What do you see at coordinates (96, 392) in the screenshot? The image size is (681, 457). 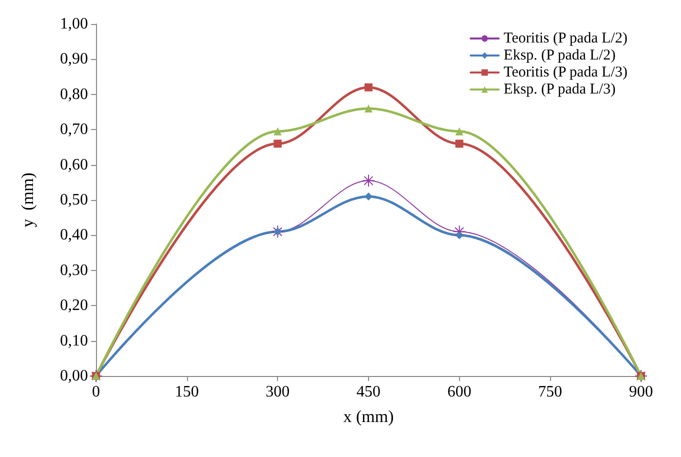 I see `x-tick-label: 0` at bounding box center [96, 392].